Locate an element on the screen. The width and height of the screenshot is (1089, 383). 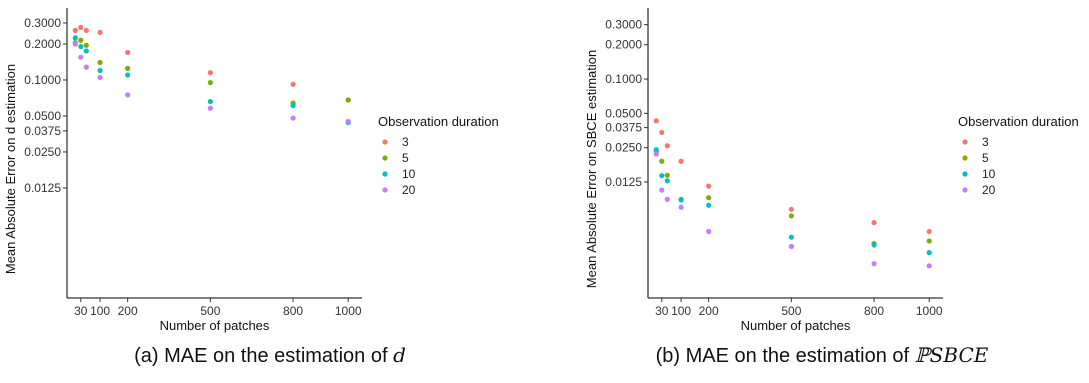
y-tick-label: 0.0125 is located at coordinates (623, 182).